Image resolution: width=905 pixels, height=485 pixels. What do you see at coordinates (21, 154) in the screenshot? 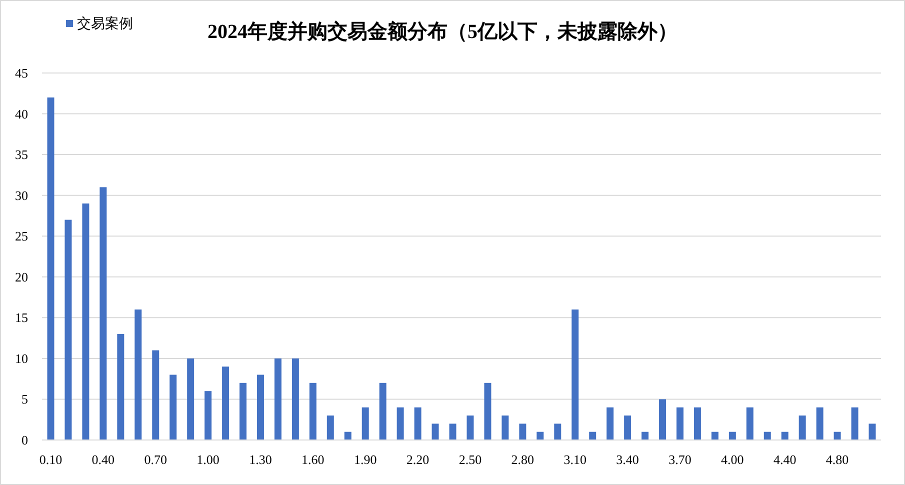
I see `y-tick-label: 35` at bounding box center [21, 154].